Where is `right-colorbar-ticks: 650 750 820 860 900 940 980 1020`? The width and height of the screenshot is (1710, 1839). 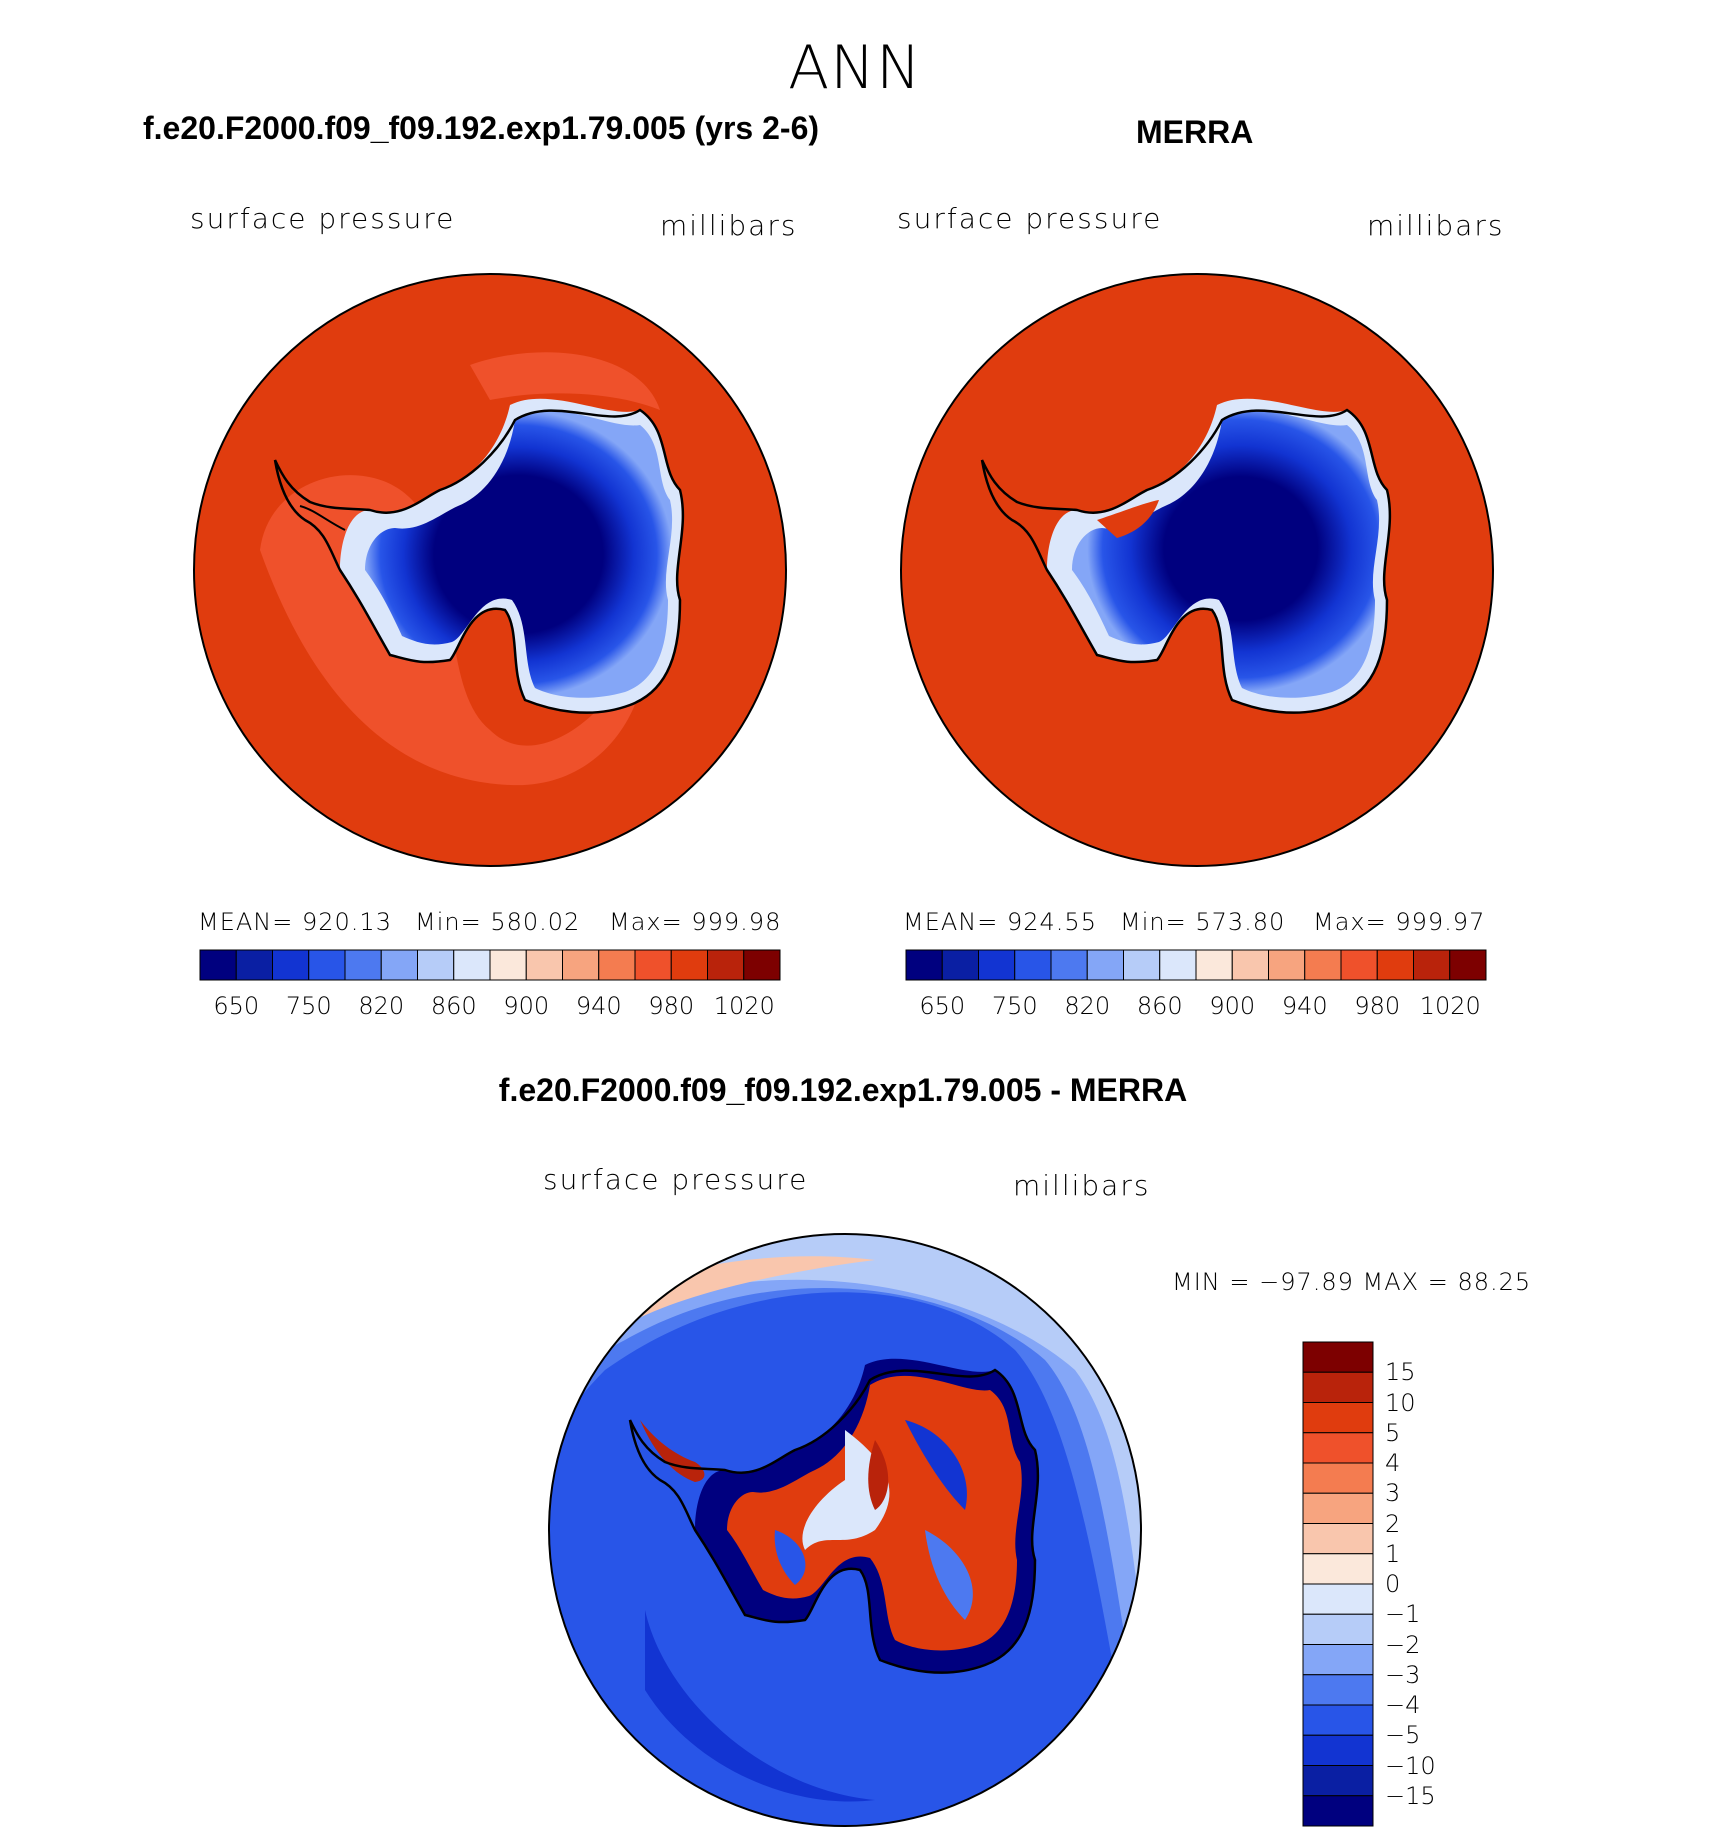
right-colorbar-ticks: 650 750 820 860 900 940 980 1020 is located at coordinates (1196, 1007).